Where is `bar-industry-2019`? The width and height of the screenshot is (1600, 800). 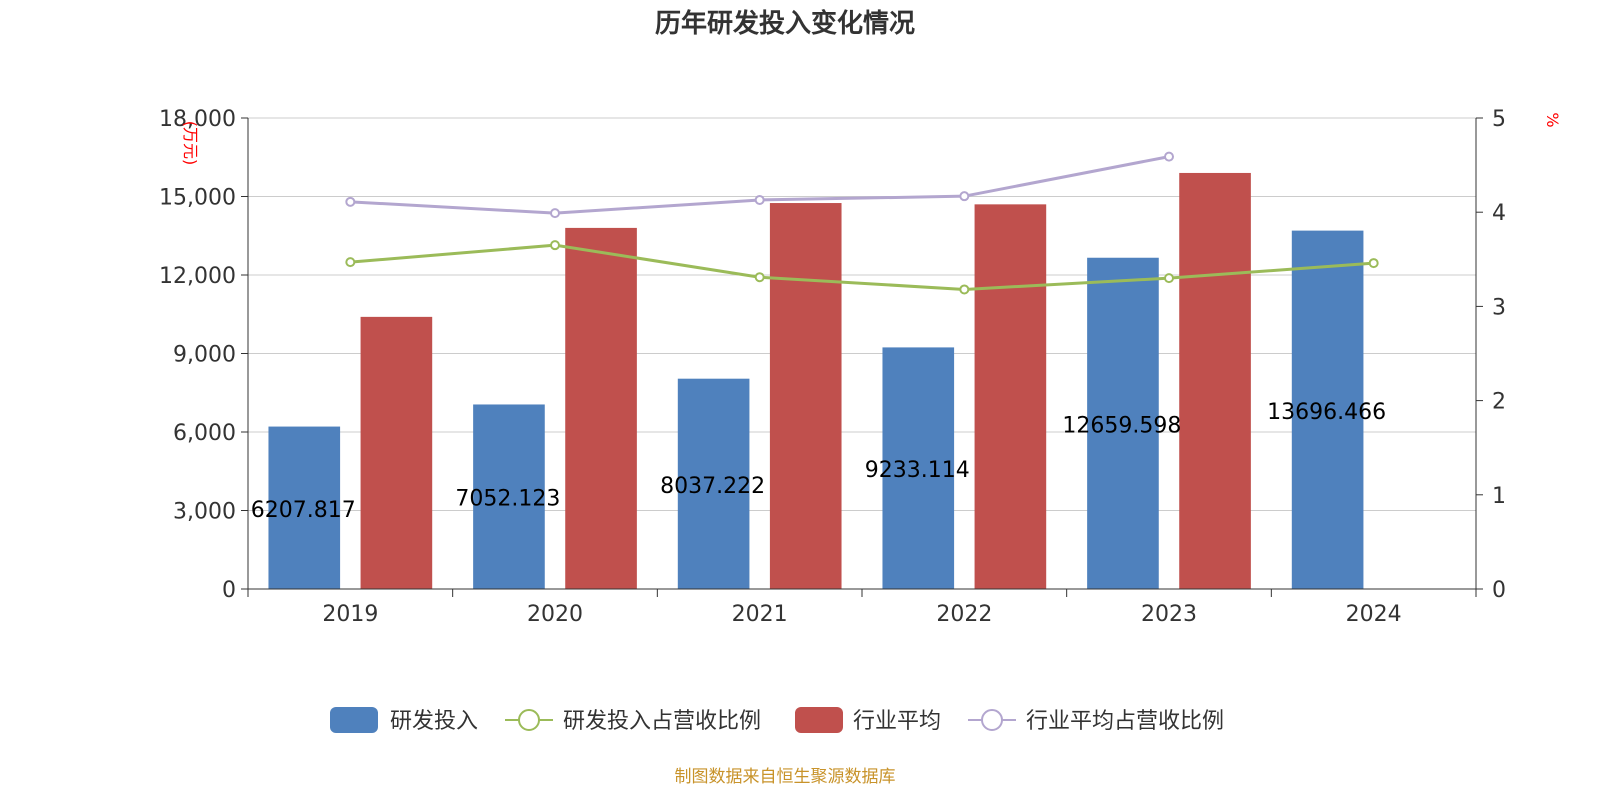
bar-industry-2019 is located at coordinates (396, 452).